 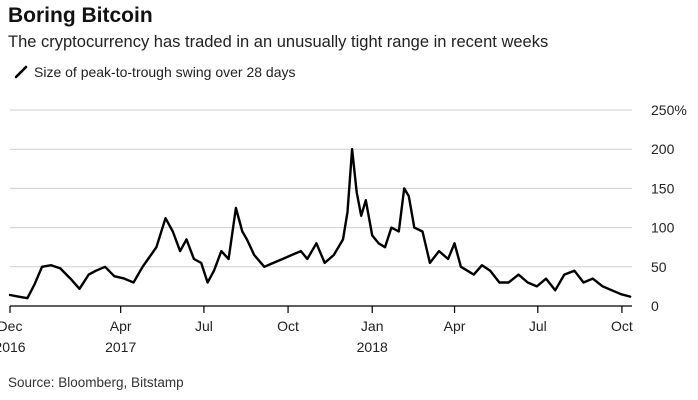 What do you see at coordinates (80, 15) in the screenshot?
I see `chart-title: Boring Bitcoin` at bounding box center [80, 15].